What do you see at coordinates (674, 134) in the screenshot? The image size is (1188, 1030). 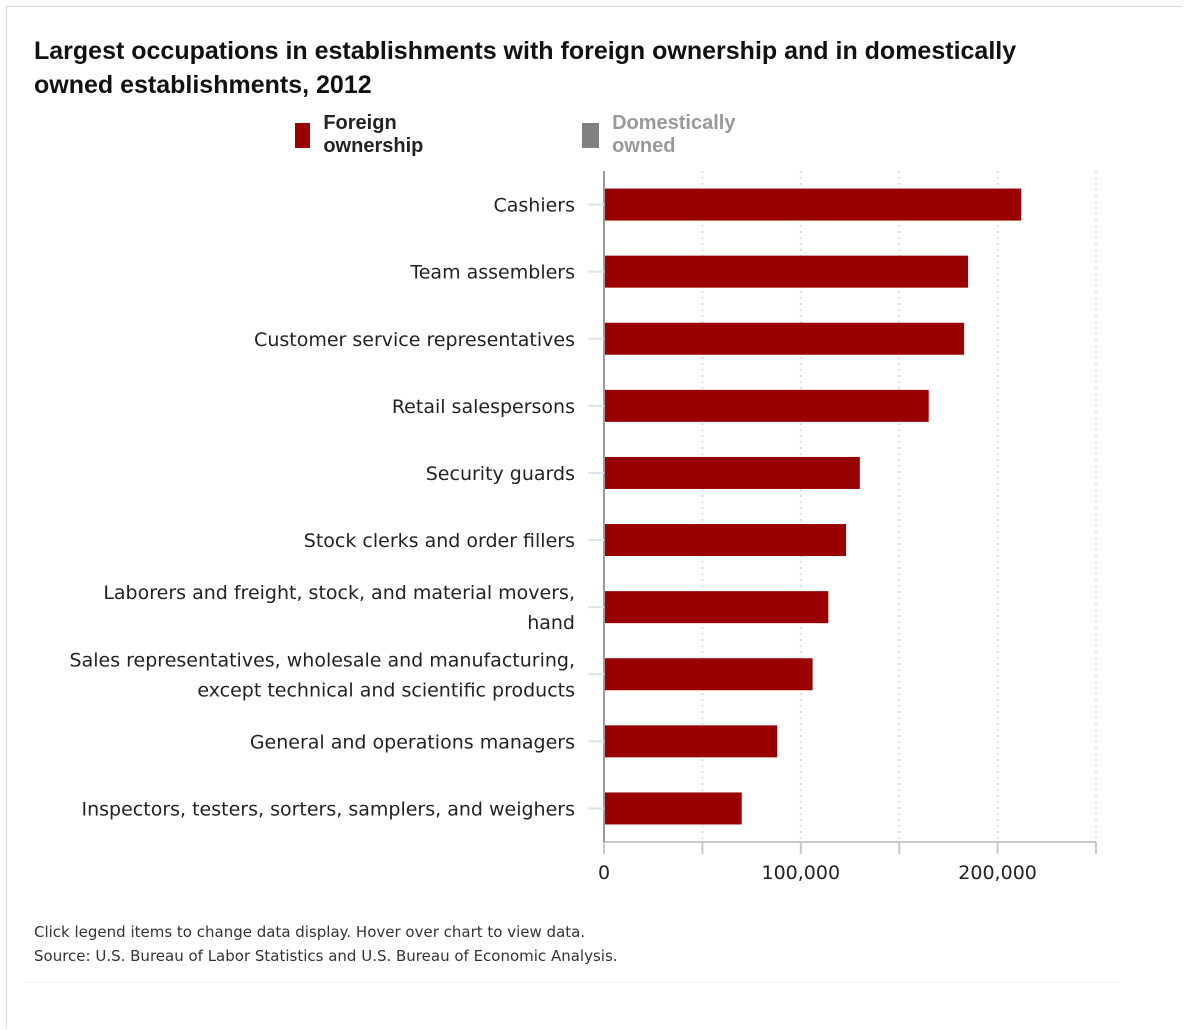 I see `legend-label-domestically-owned: Domestically owned` at bounding box center [674, 134].